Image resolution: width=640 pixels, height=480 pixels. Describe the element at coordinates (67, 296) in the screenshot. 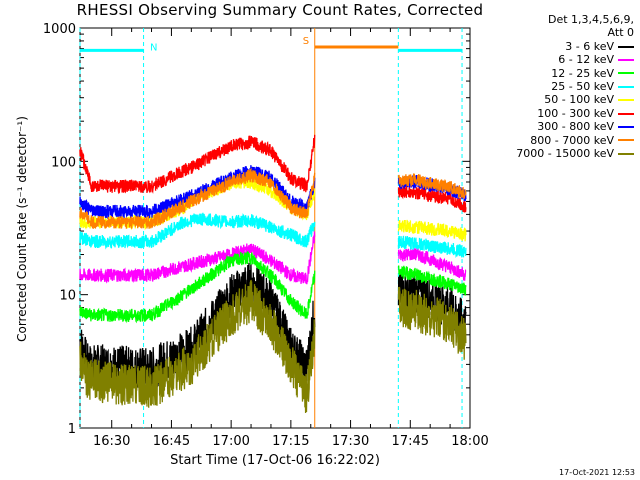

I see `y-tick-label: 10` at that location.